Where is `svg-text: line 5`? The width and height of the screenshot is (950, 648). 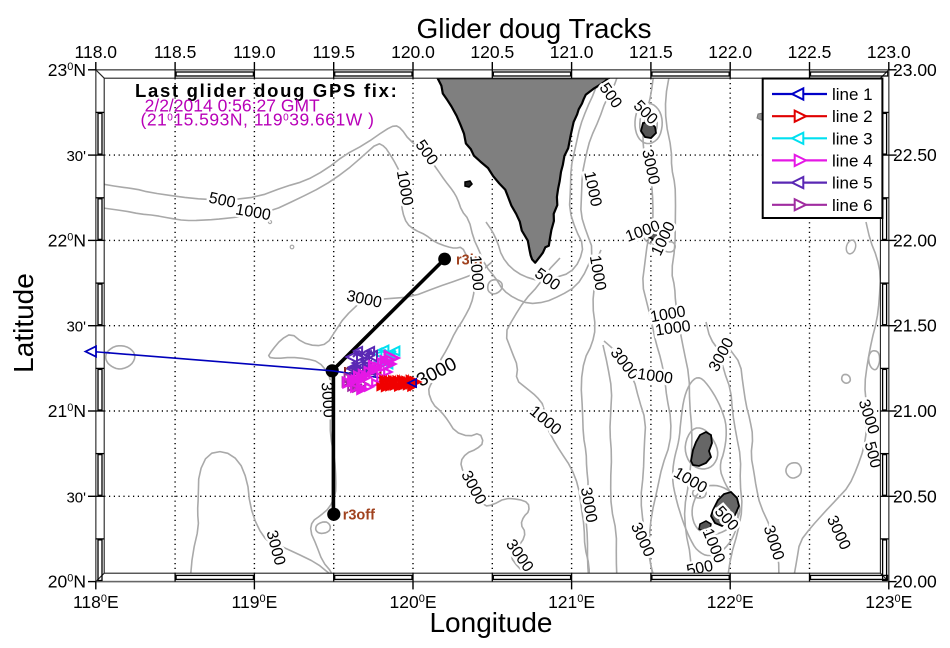 svg-text: line 5 is located at coordinates (852, 183).